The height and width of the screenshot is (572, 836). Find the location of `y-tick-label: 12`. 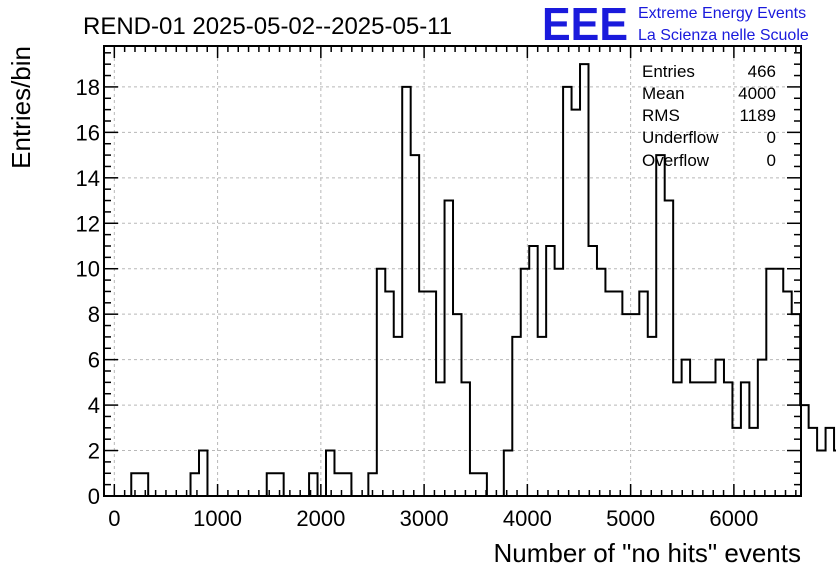

y-tick-label: 12 is located at coordinates (88, 223).